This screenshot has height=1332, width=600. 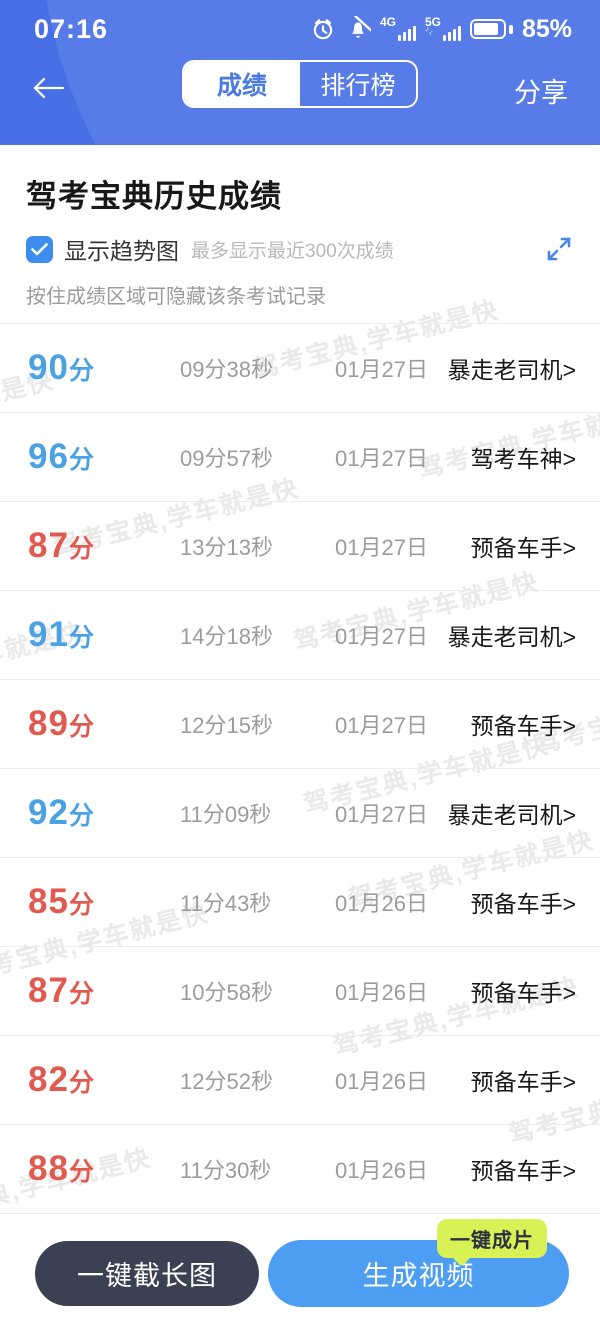 What do you see at coordinates (541, 93) in the screenshot?
I see `share-button: 分享` at bounding box center [541, 93].